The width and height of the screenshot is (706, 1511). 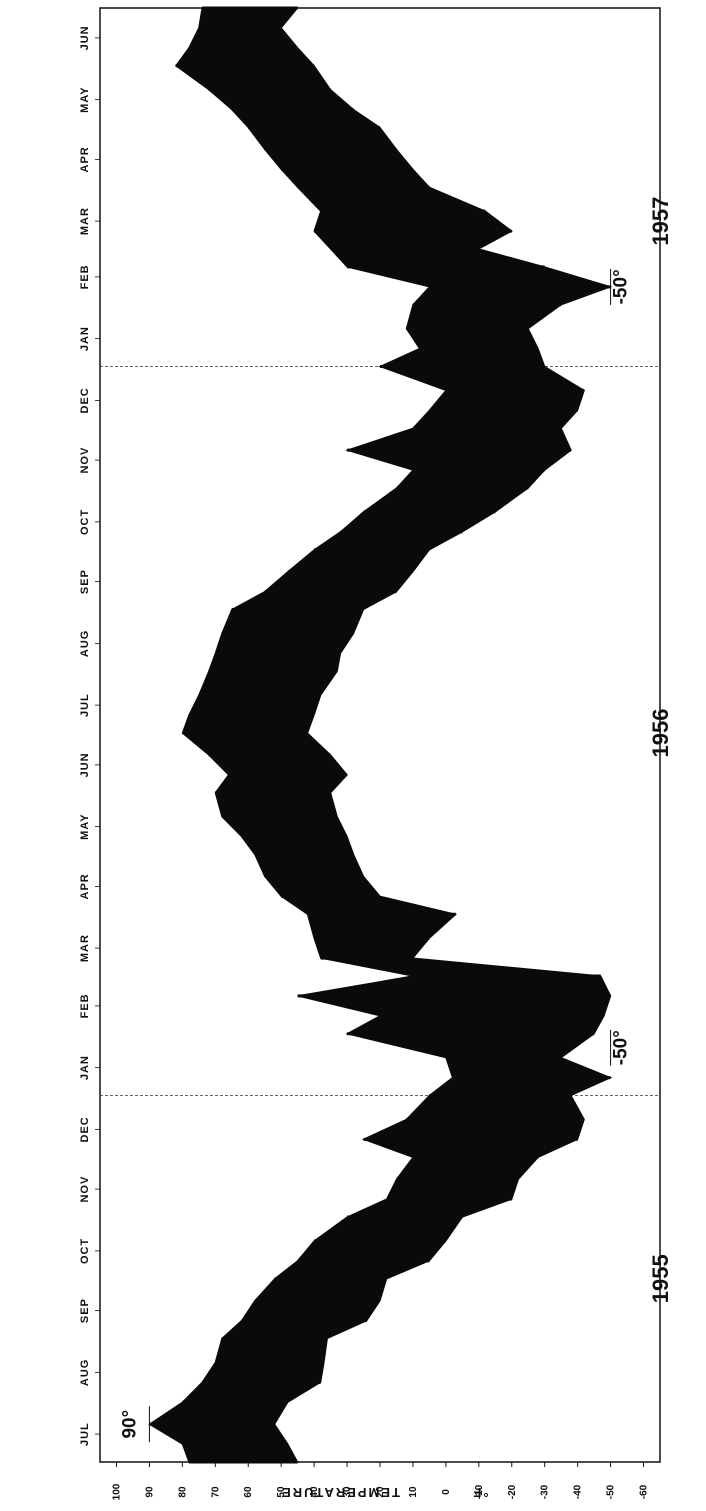 What do you see at coordinates (578, 1491) in the screenshot?
I see `temperature-tick-label: -40` at bounding box center [578, 1491].